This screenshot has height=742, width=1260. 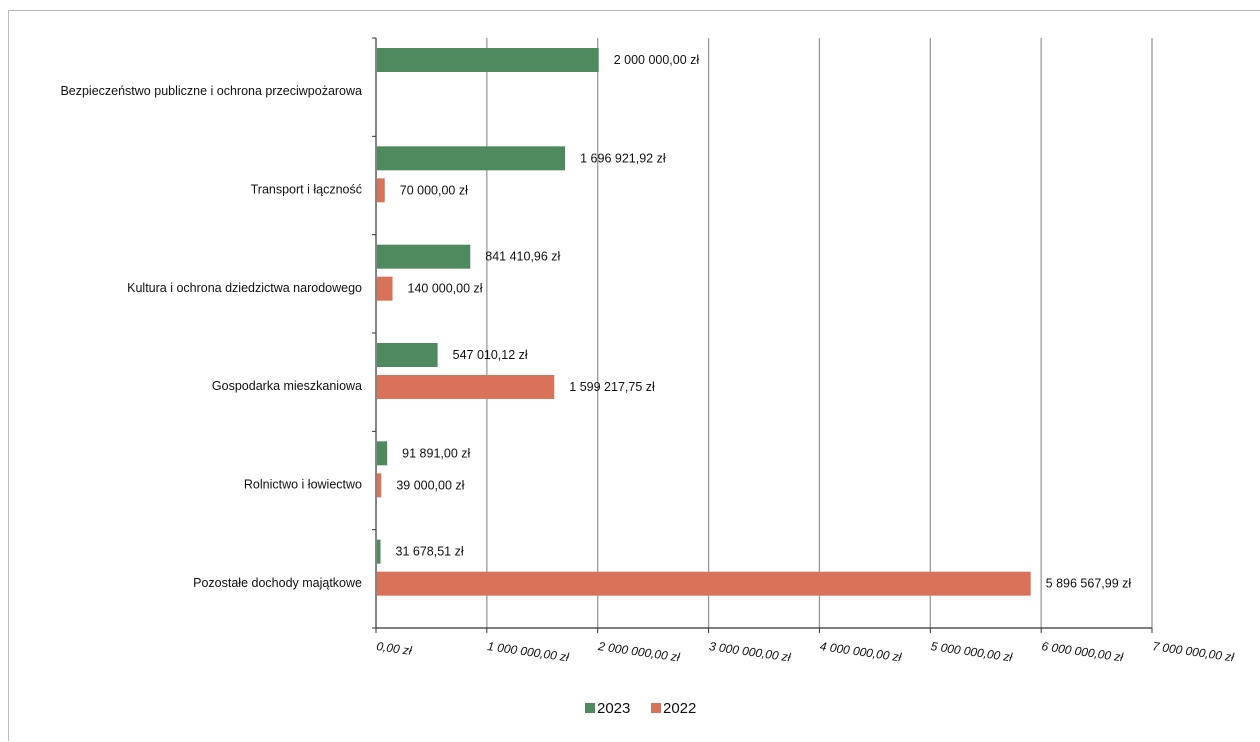 I want to click on category-label: Transport i łączność, so click(x=306, y=190).